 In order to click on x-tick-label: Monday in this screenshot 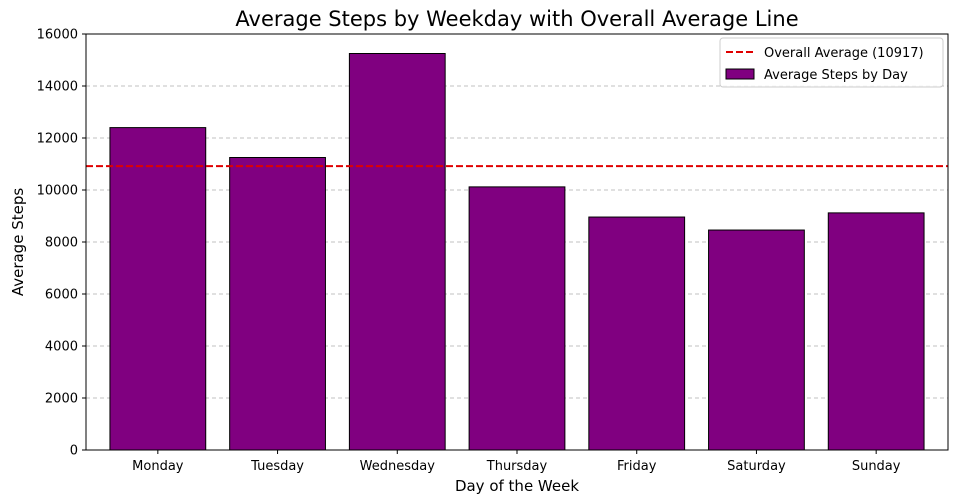, I will do `click(158, 466)`.